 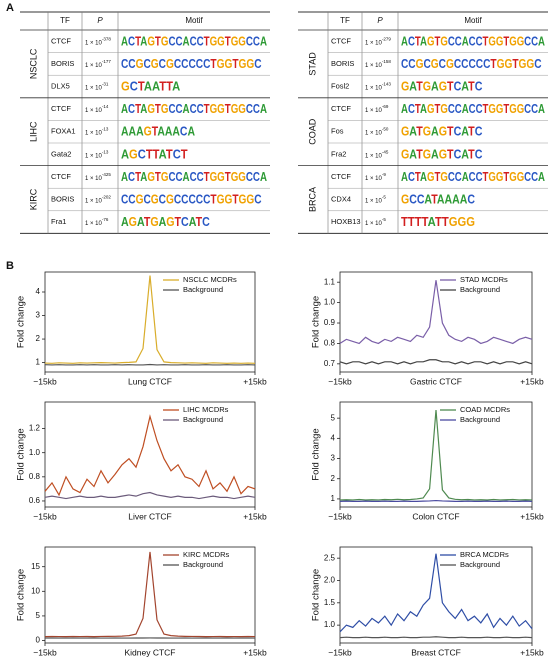 What do you see at coordinates (438, 222) in the screenshot?
I see `motif-logo: TTTTATTGGG` at bounding box center [438, 222].